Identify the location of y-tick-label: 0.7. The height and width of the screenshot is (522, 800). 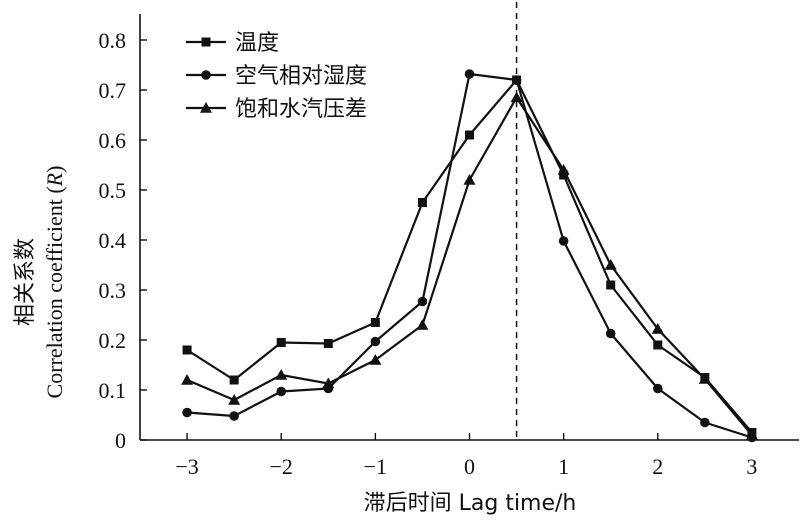
(113, 90).